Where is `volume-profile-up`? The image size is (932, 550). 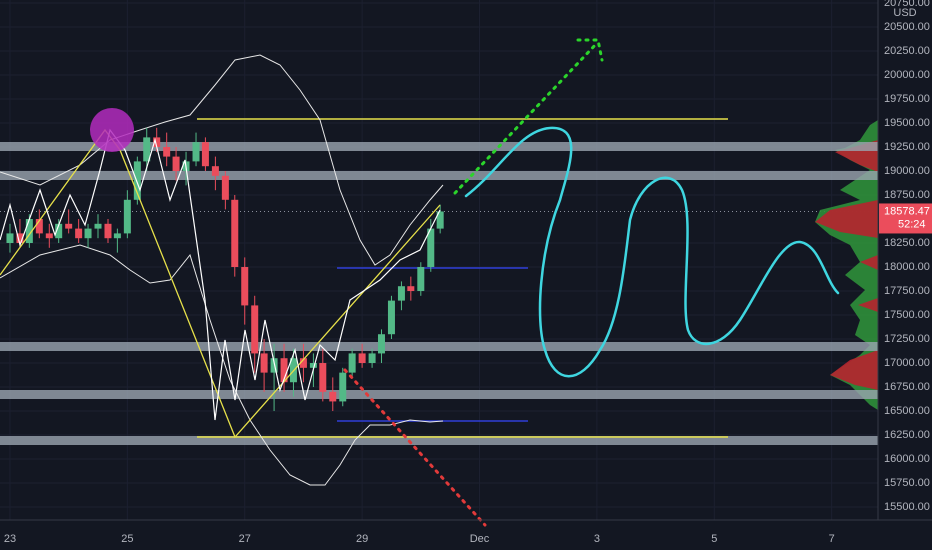 volume-profile-up is located at coordinates (846, 265).